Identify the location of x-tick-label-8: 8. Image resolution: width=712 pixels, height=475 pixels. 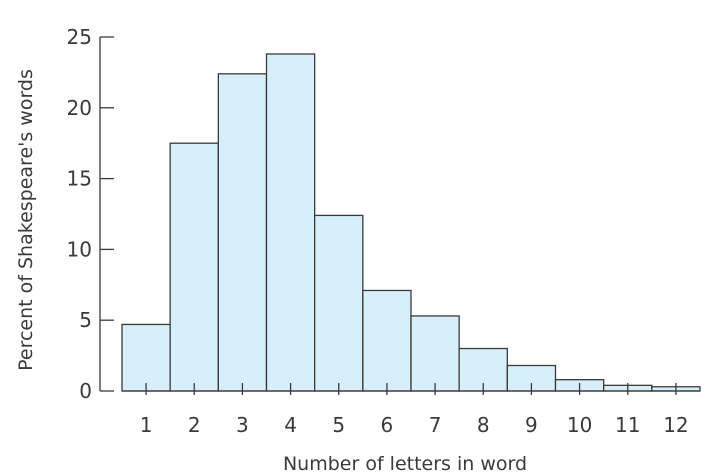
(483, 425).